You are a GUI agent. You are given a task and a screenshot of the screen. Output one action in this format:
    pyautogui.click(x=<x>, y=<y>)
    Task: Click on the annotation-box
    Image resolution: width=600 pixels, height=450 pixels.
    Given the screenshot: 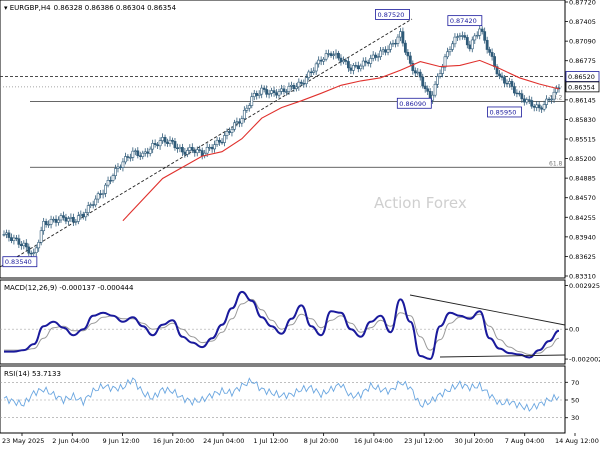 What is the action you would take?
    pyautogui.click(x=392, y=14)
    